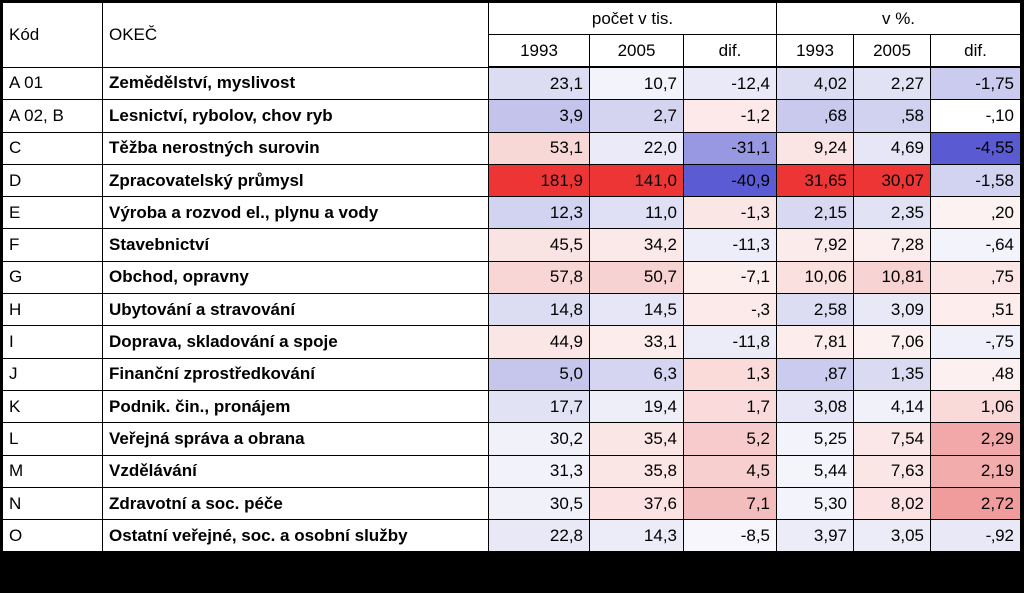 The height and width of the screenshot is (593, 1024). Describe the element at coordinates (975, 245) in the screenshot. I see `cell-pct-dif: -‚64` at that location.